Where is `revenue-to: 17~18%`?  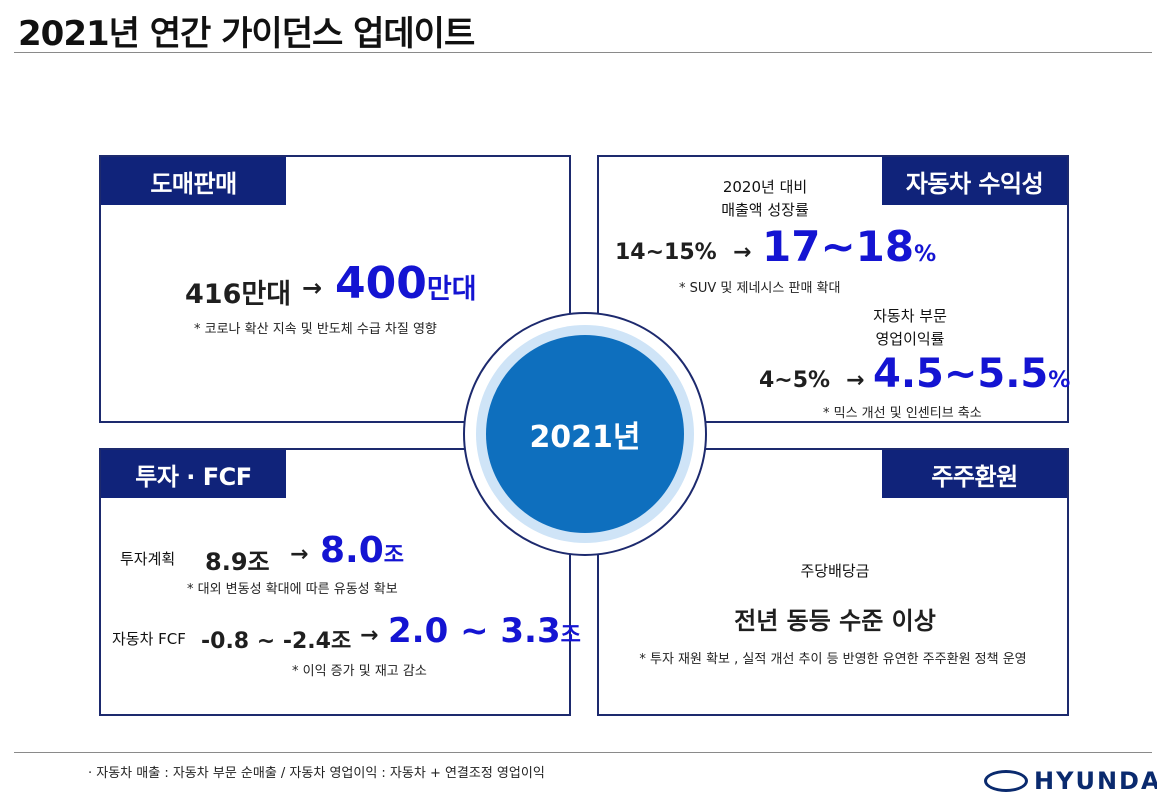
revenue-to: 17~18% is located at coordinates (849, 246).